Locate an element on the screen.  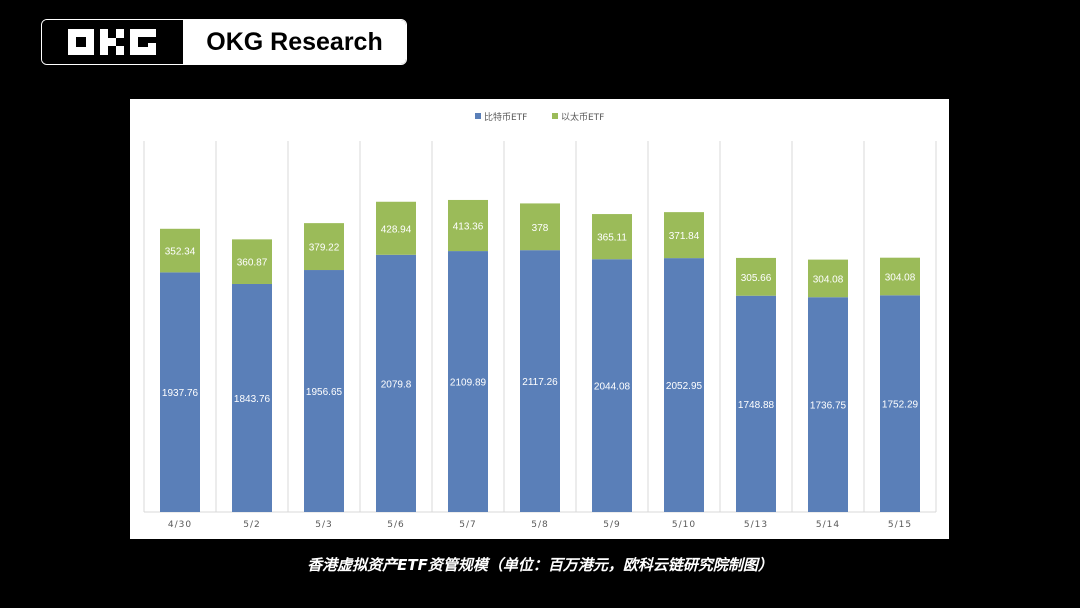
data-label-0-7: 2052.95 is located at coordinates (684, 386).